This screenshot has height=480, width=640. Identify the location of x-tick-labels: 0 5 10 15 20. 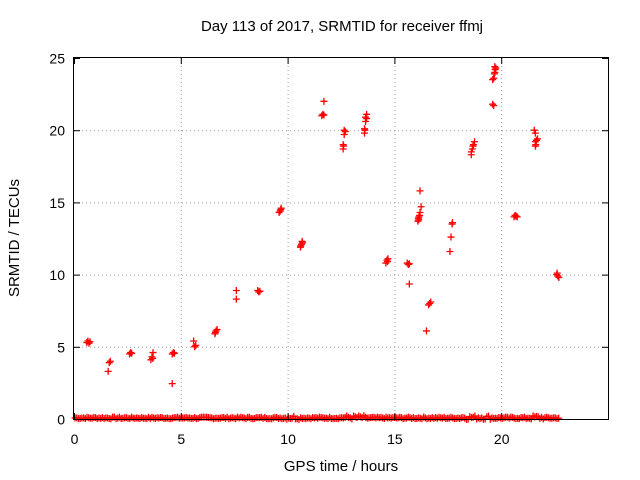
(290, 439).